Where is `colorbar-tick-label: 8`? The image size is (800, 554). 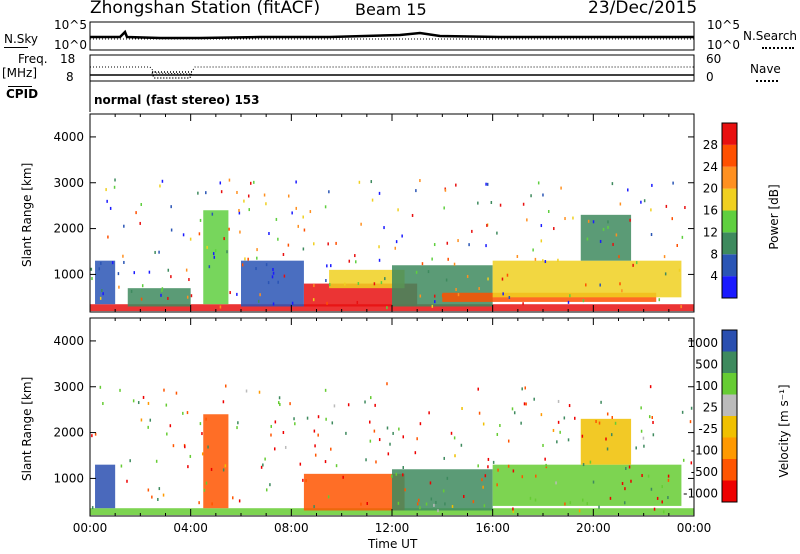
colorbar-tick-label: 8 is located at coordinates (714, 254).